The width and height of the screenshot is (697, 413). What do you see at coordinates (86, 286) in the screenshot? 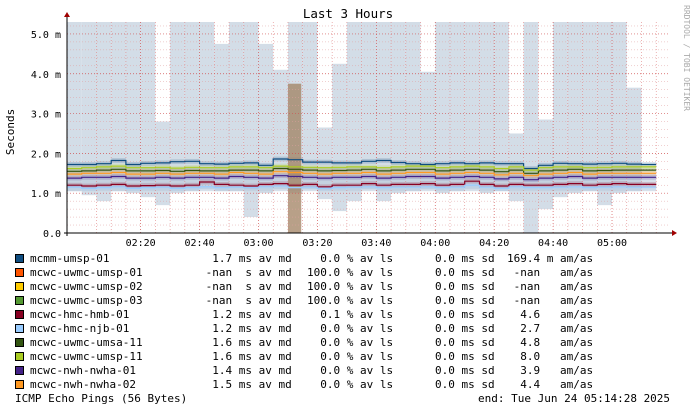
I see `legend-name: mcwc-uwmc-umsp-02` at bounding box center [86, 286].